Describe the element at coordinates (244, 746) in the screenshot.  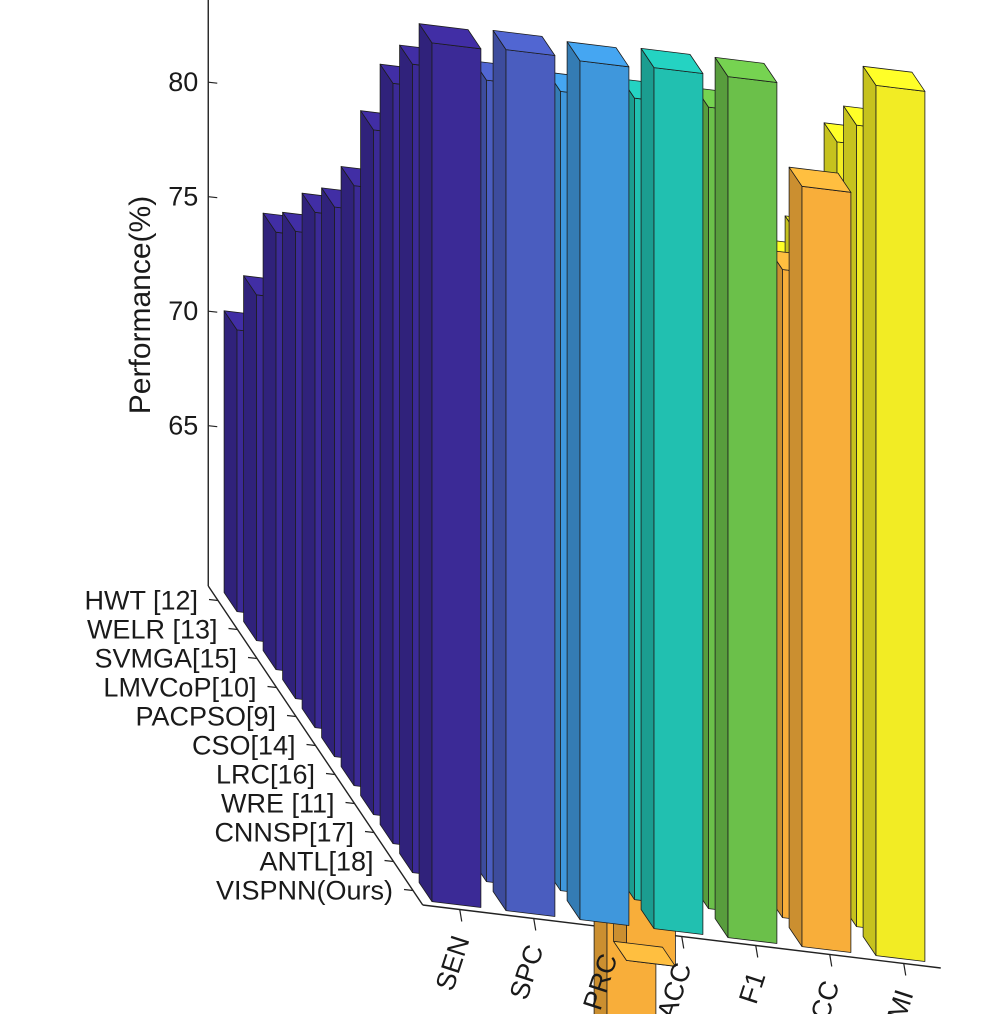
I see `method-label-cso-14: CSO[14]` at that location.